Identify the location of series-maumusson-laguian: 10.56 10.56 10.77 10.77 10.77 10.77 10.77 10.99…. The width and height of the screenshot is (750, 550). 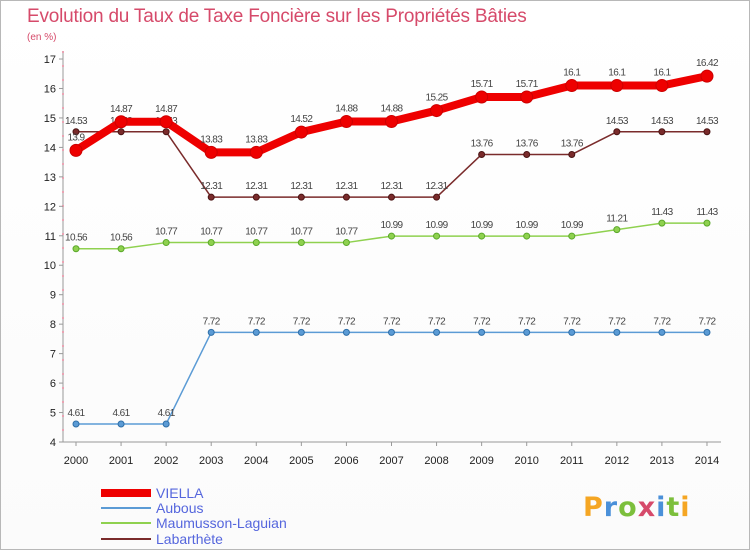
(392, 230).